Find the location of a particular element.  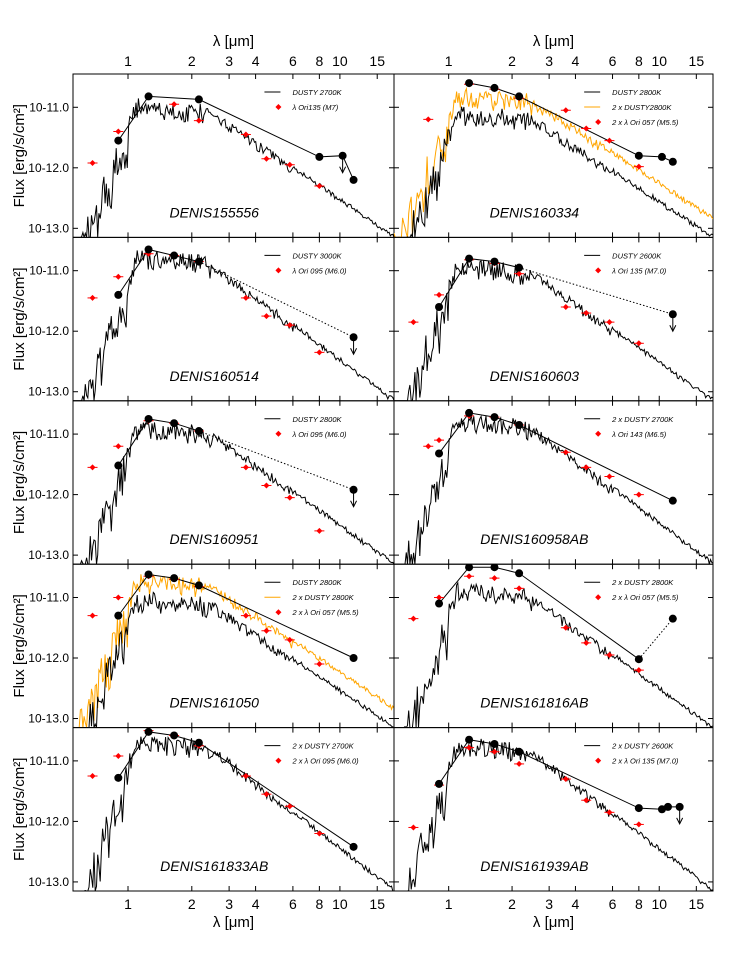

panel-star-name: DENIS160514 is located at coordinates (214, 376).